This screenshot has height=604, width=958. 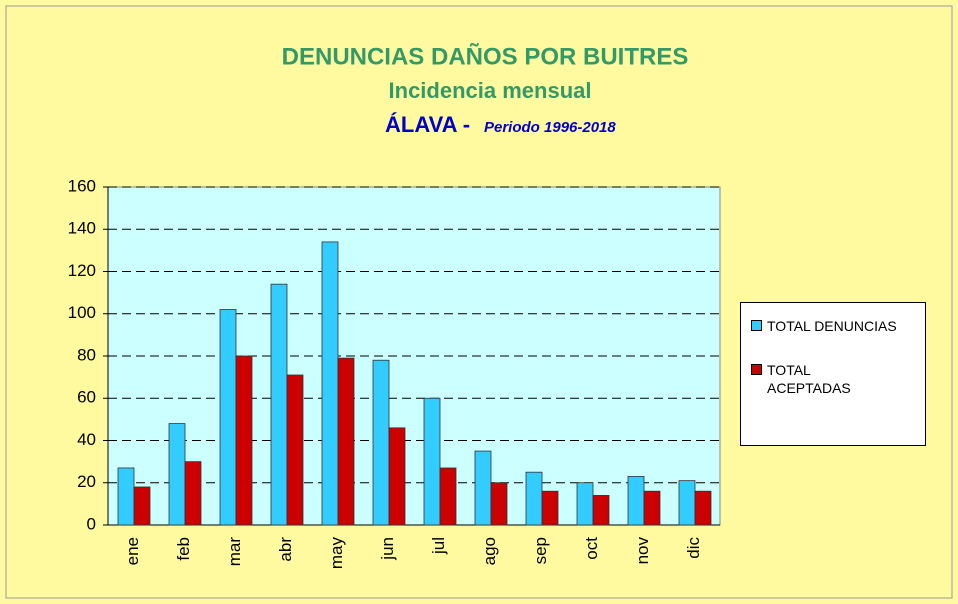 What do you see at coordinates (591, 548) in the screenshot?
I see `x-tick-label: oct` at bounding box center [591, 548].